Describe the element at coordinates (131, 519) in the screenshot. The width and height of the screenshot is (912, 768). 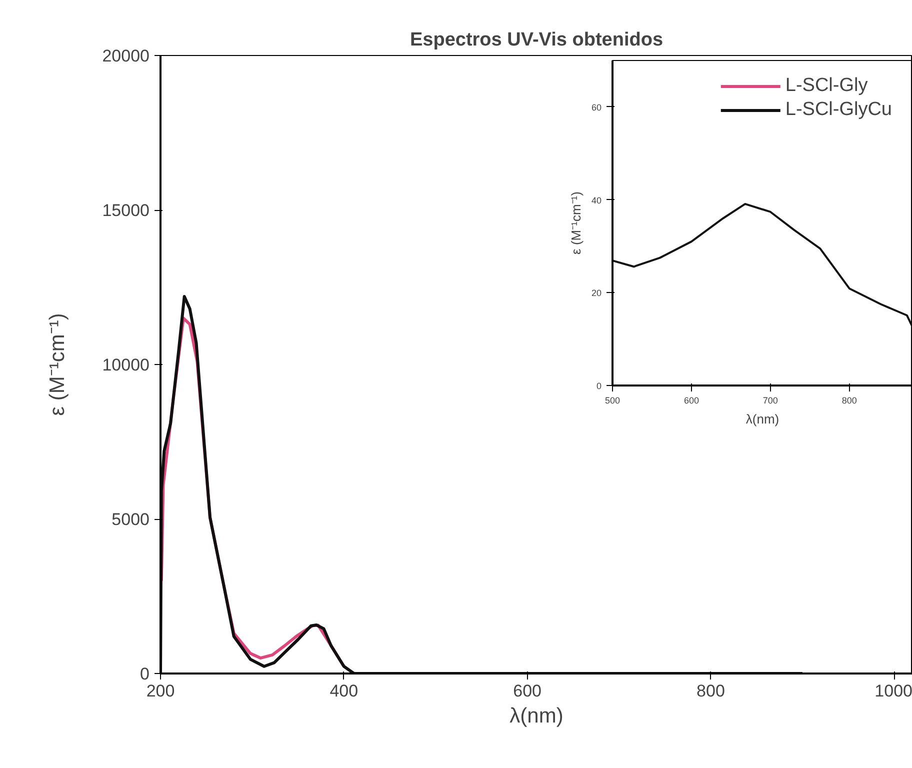
I see `y-tick-label: 5000` at that location.